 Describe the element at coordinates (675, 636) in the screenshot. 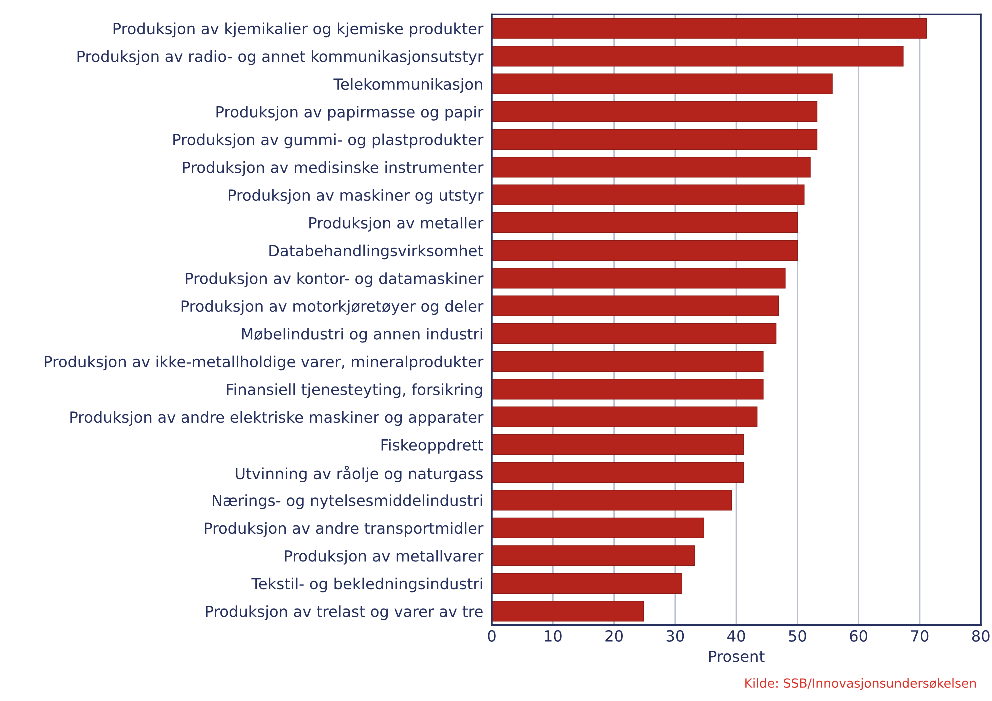

I see `x-tick-label: 30` at that location.